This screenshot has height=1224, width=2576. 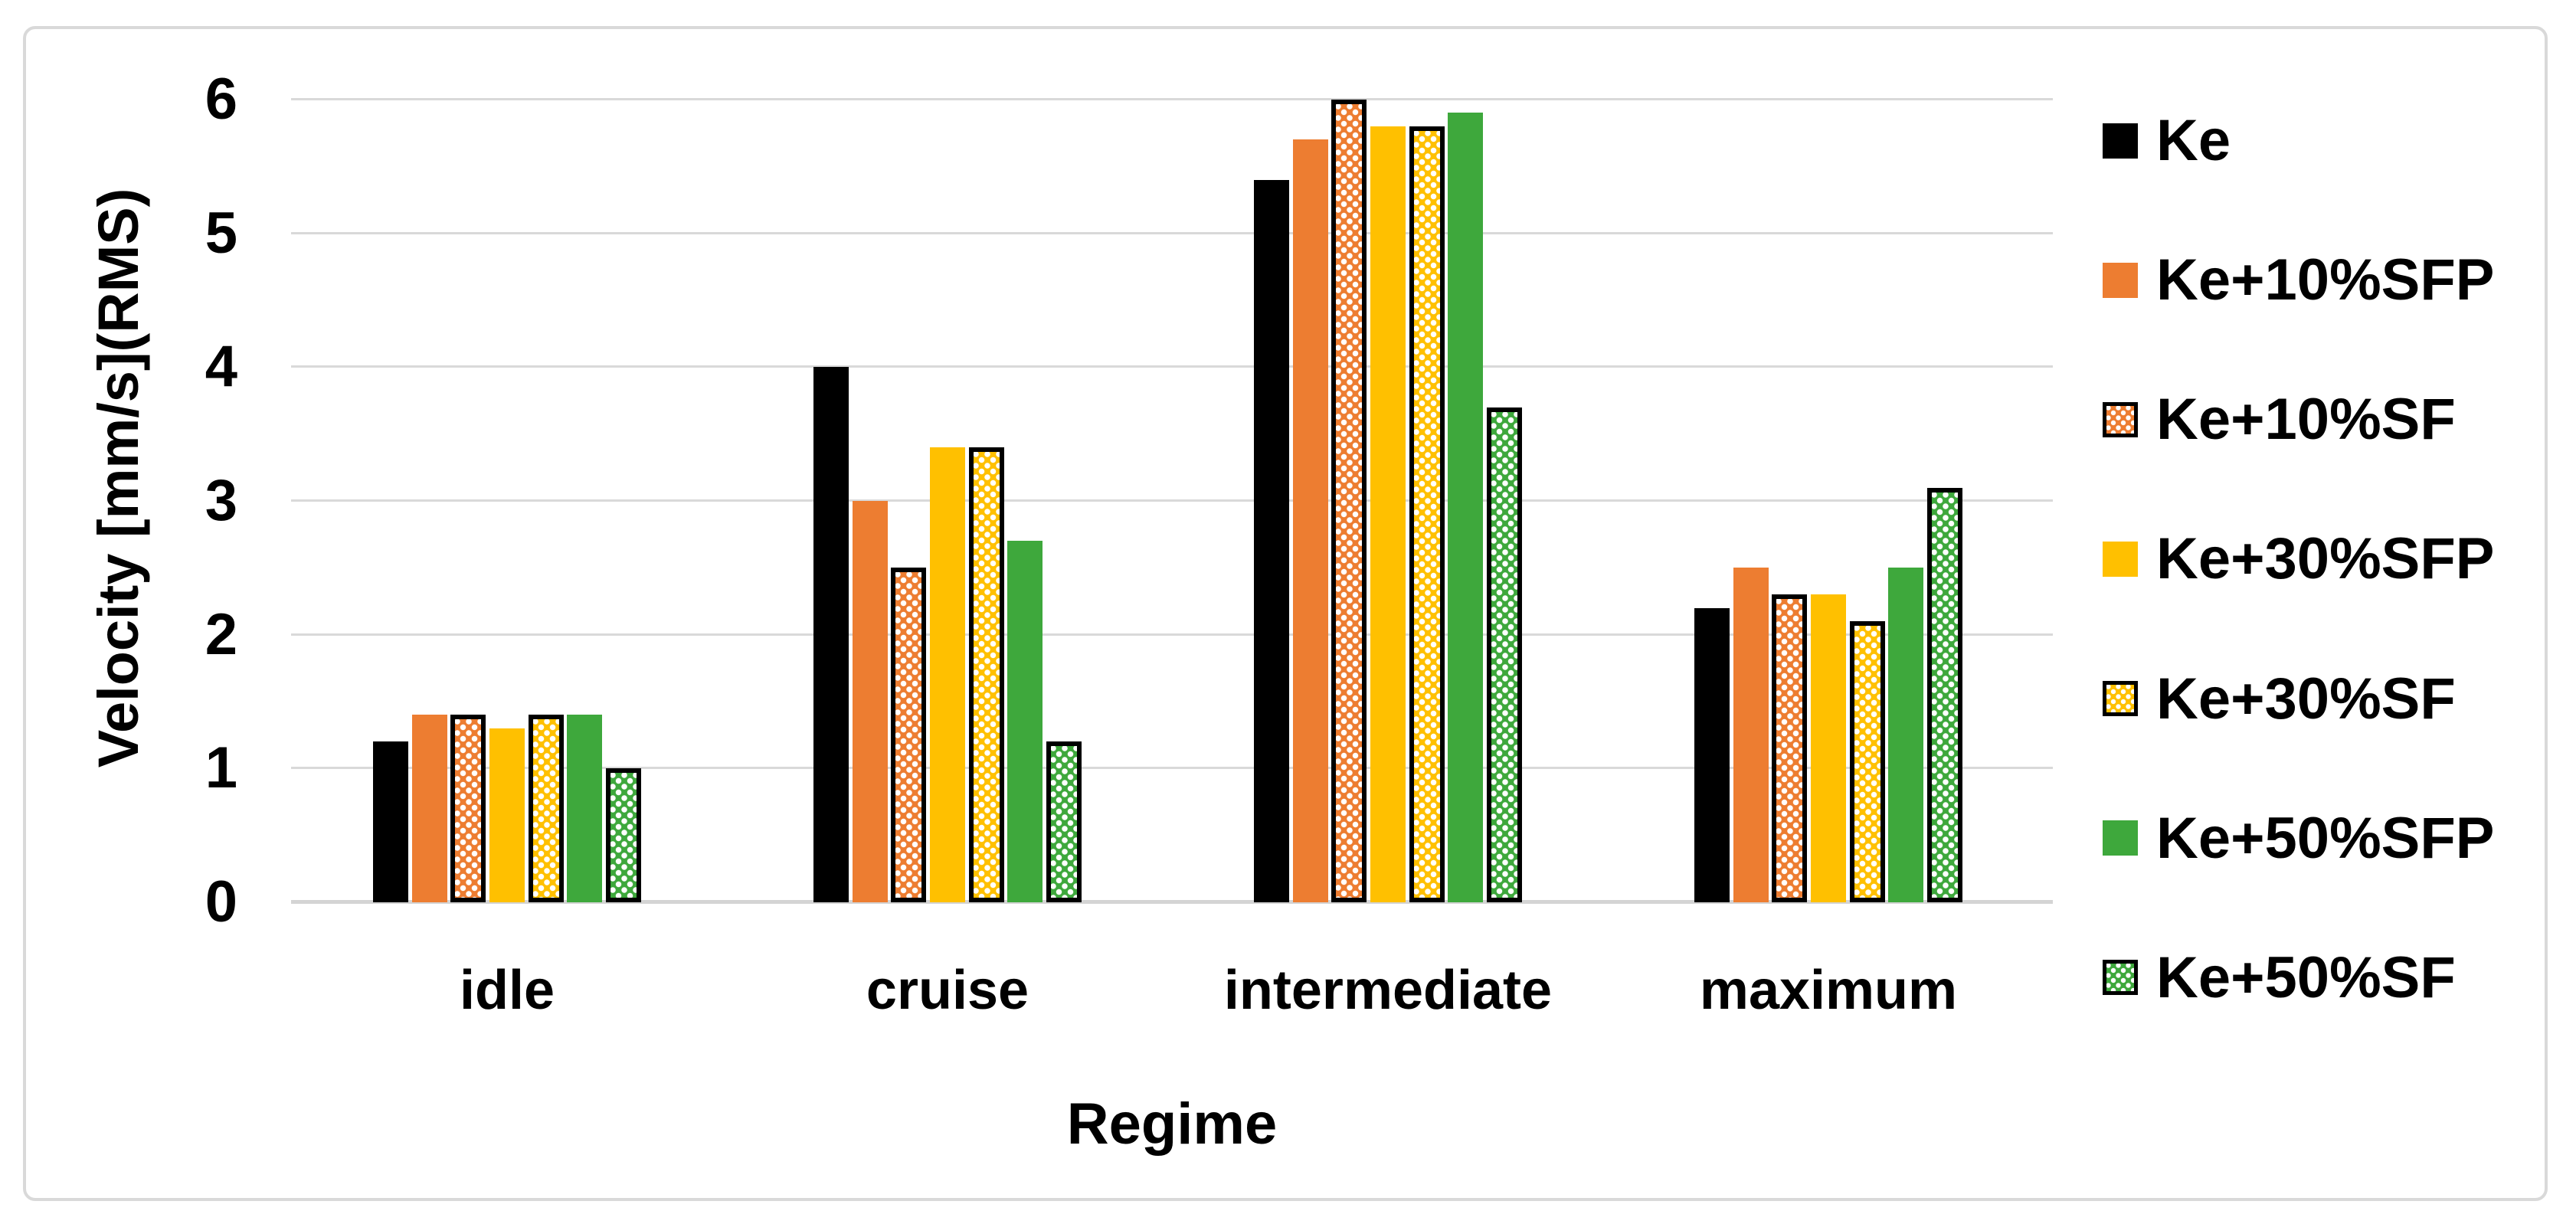 What do you see at coordinates (1790, 748) in the screenshot?
I see `bar-Ke+10%SF-maximum` at bounding box center [1790, 748].